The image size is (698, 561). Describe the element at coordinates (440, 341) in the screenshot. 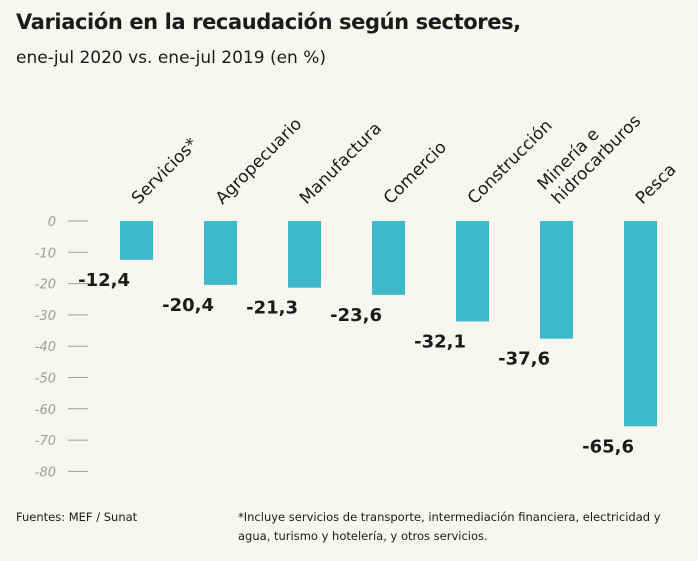

I see `value-label: -32,1` at that location.